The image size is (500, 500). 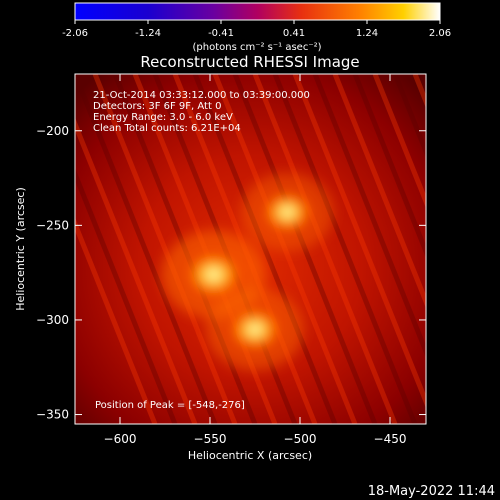 I want to click on colorbar-unit-label: (photons cm⁻² s⁻¹ asec⁻²), so click(x=256, y=47).